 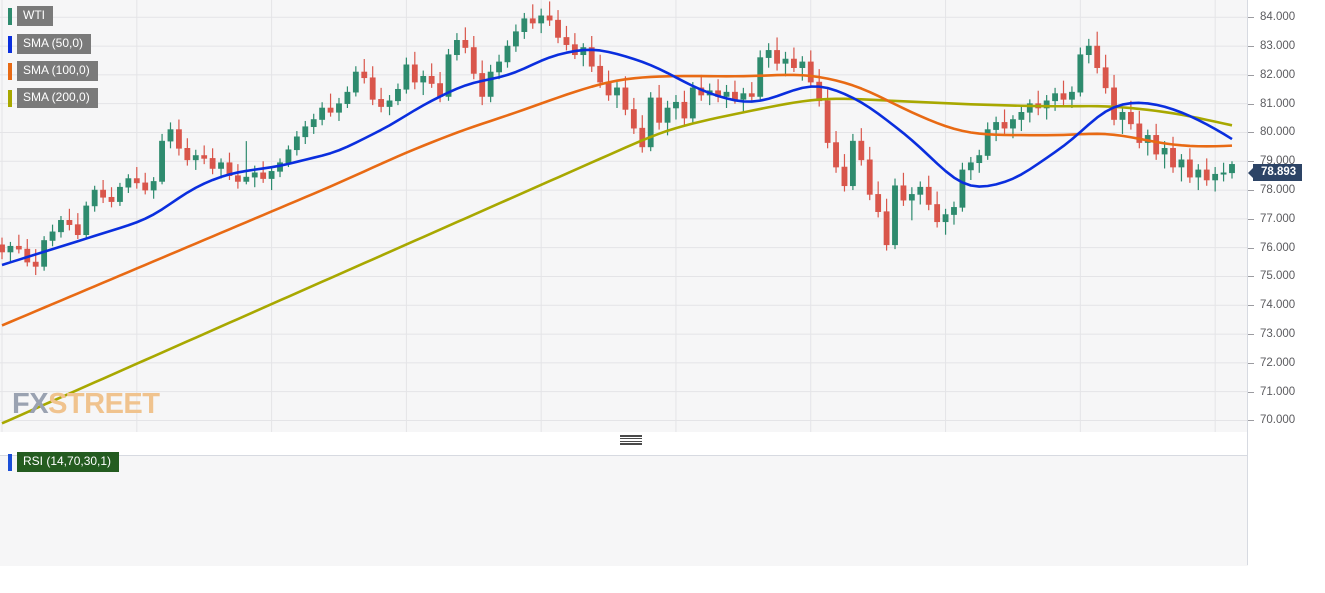 What do you see at coordinates (1278, 334) in the screenshot?
I see `price-axis-tick: 73.000` at bounding box center [1278, 334].